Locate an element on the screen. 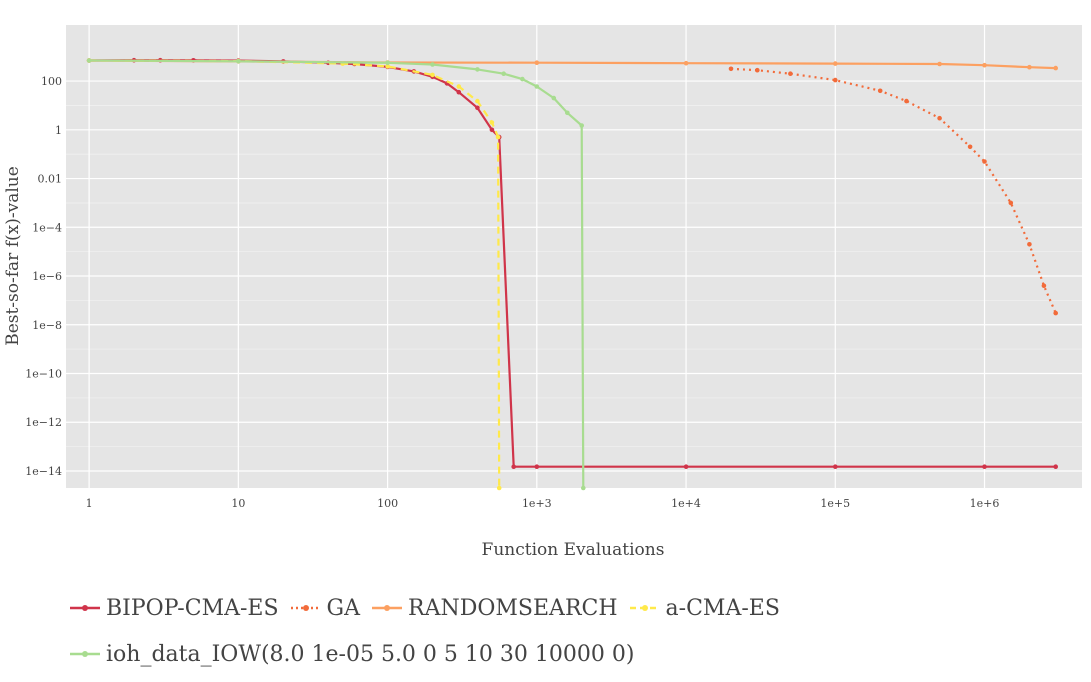 The width and height of the screenshot is (1091, 682). y-axis-label: Best-so-far f(x)-value is located at coordinates (13, 256).